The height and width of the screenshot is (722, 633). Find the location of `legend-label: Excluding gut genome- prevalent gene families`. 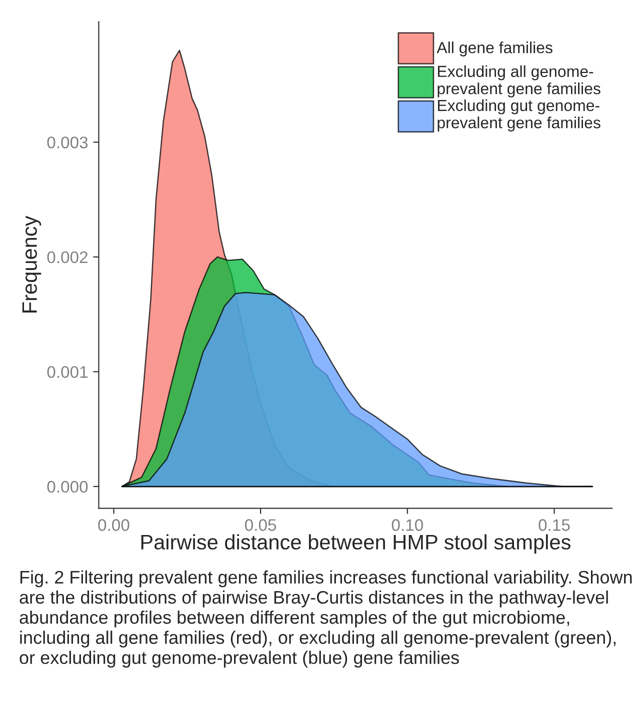

legend-label: Excluding gut genome- prevalent gene families is located at coordinates (519, 115).